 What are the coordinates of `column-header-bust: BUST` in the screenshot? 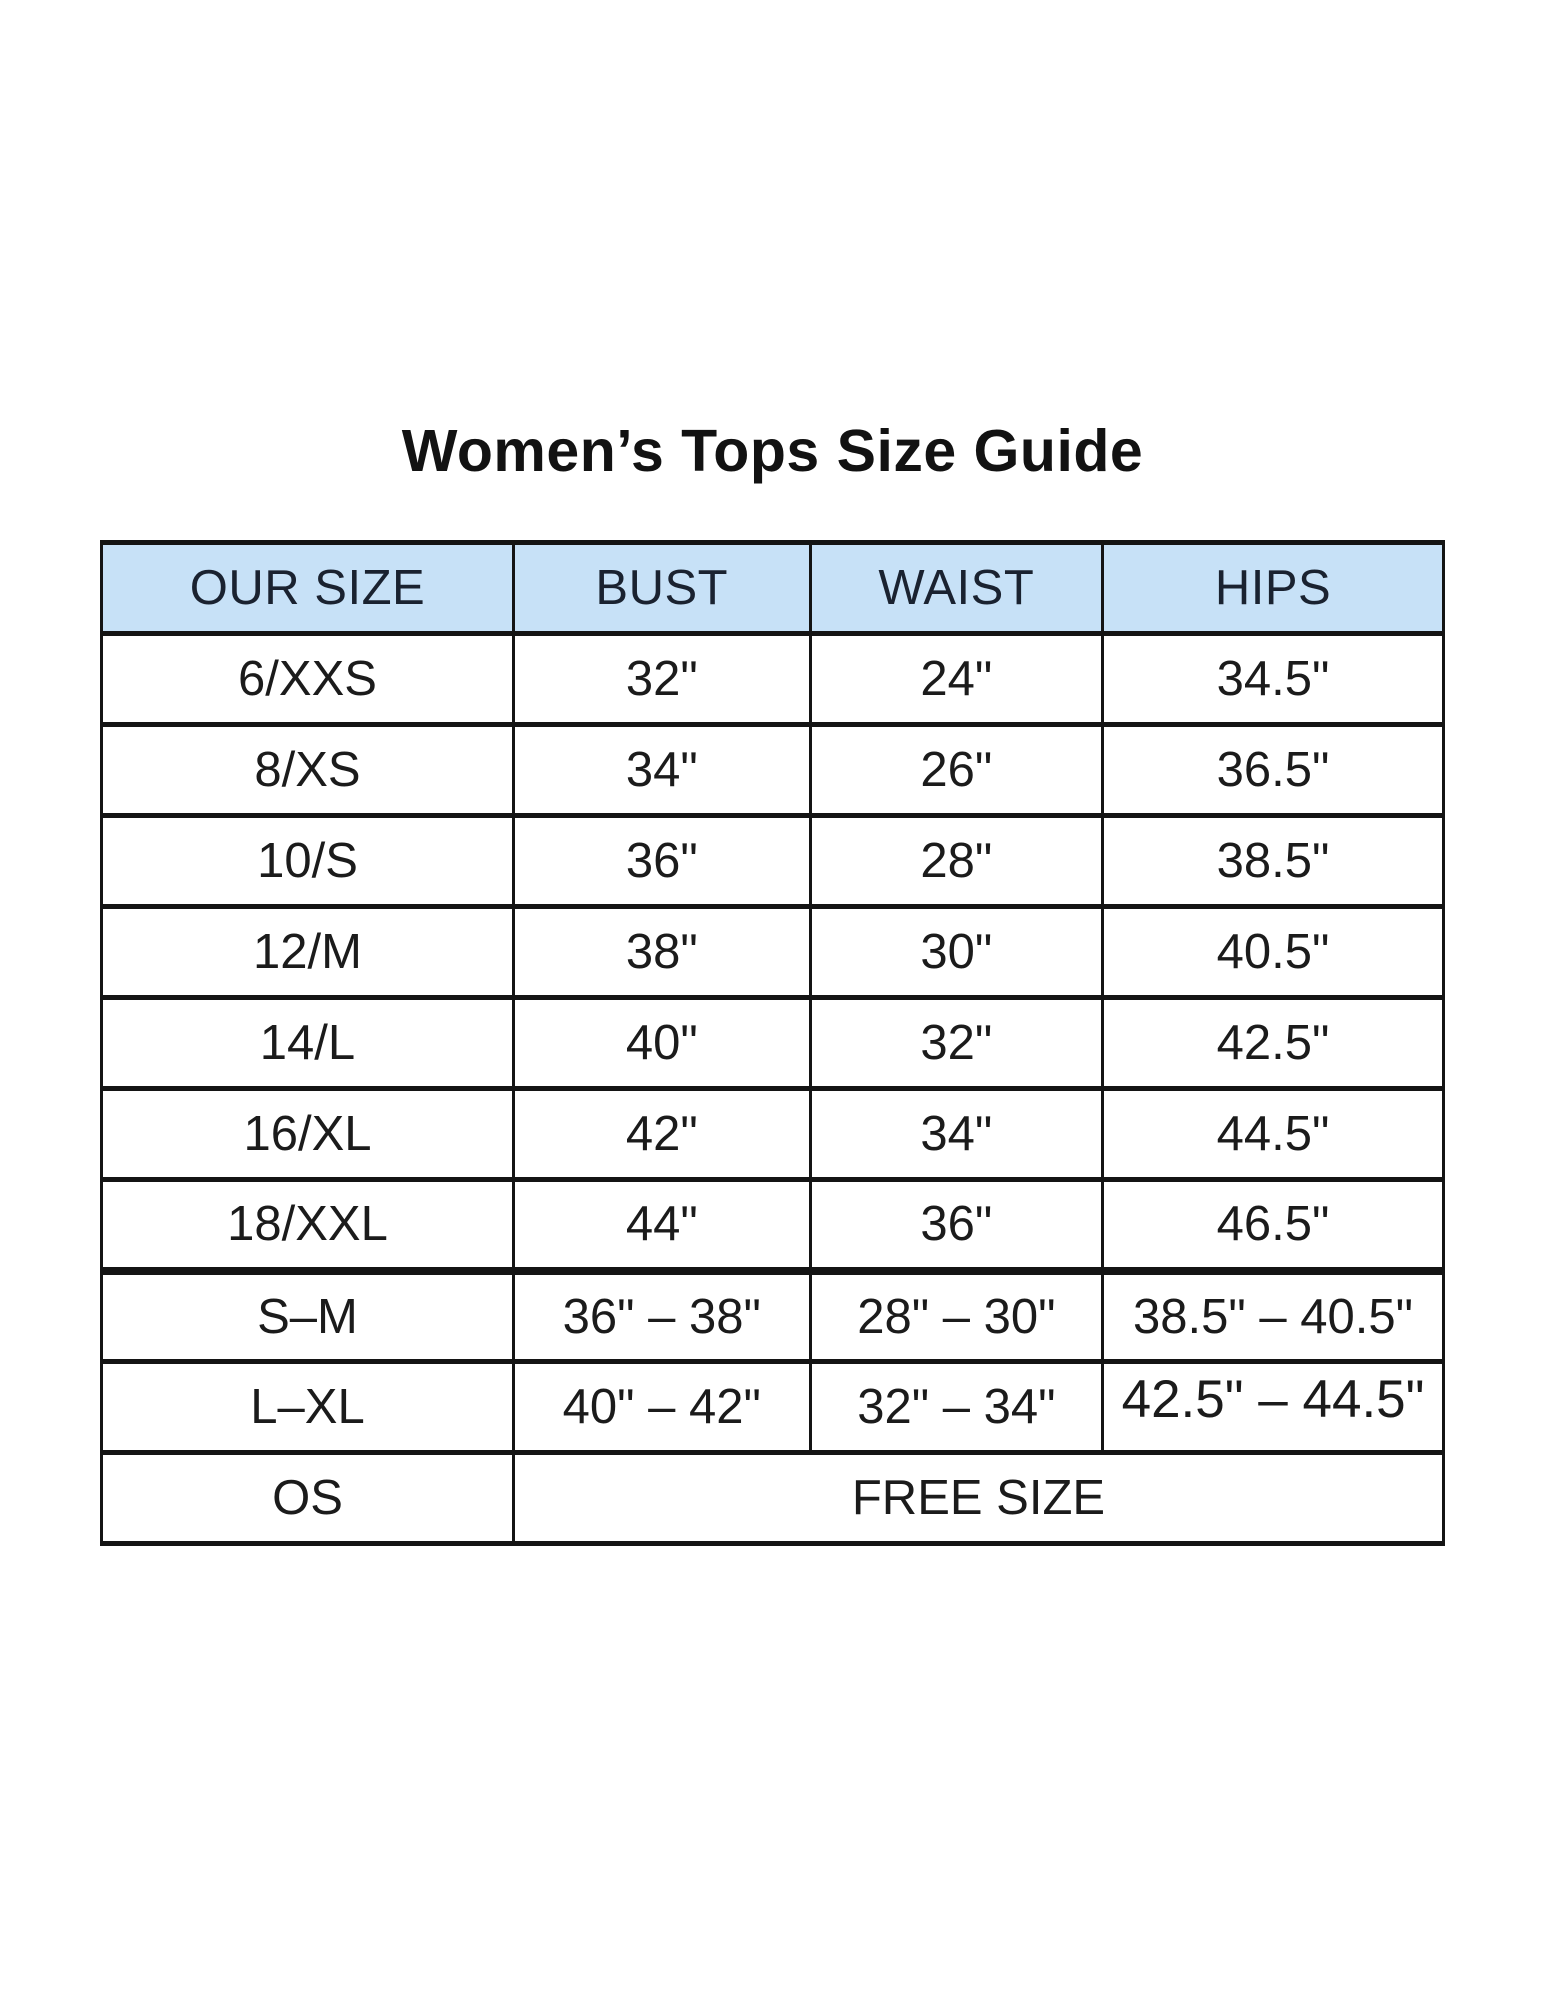 It's located at (661, 588).